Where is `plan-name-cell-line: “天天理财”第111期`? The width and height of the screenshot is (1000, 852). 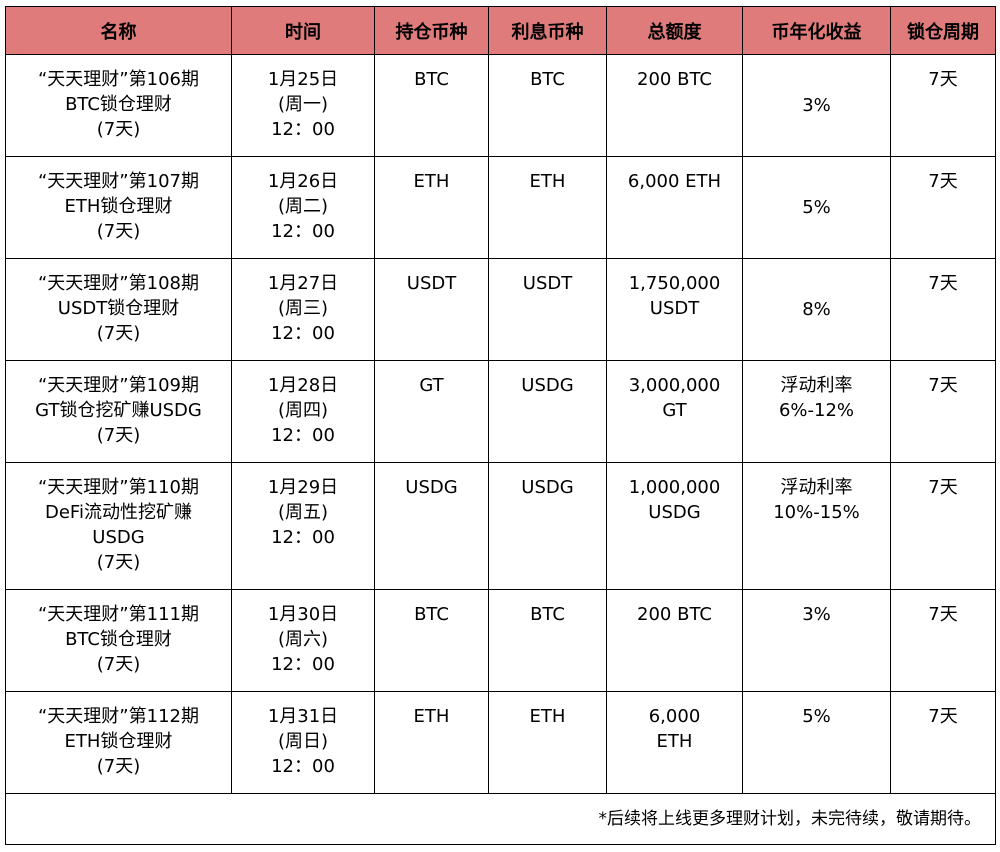
plan-name-cell-line: “天天理财”第111期 is located at coordinates (118, 614).